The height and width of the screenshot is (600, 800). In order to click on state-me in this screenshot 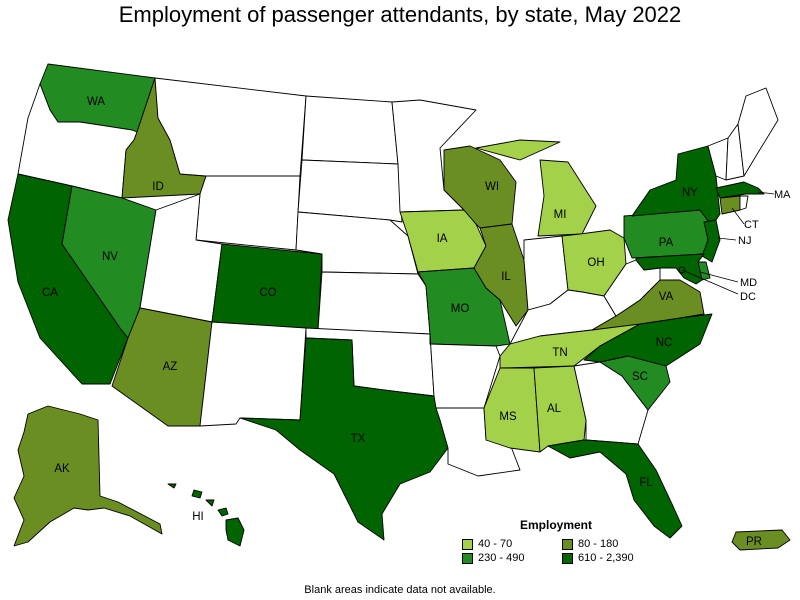, I will do `click(758, 132)`.